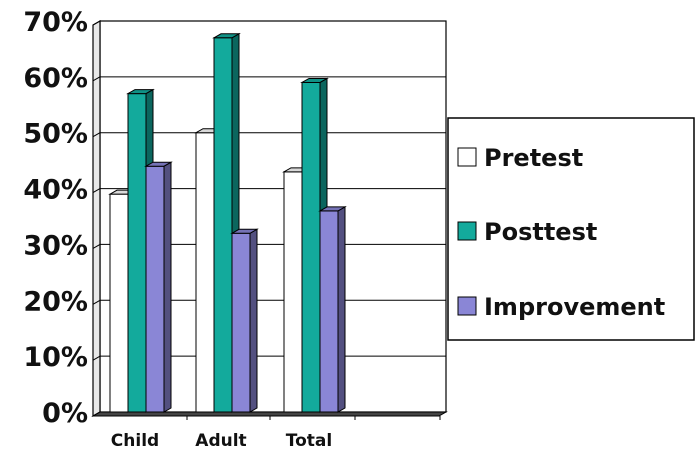 This screenshot has width=696, height=449. I want to click on y-tick-label: 40%, so click(55, 190).